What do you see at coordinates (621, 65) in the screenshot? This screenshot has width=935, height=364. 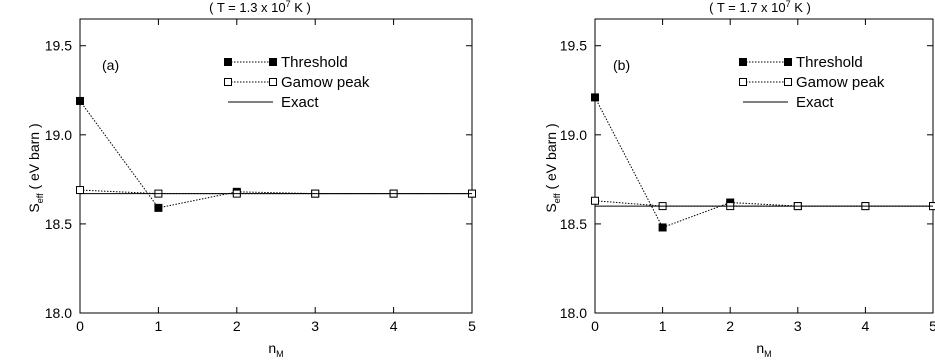 I see `panel-label: (b)` at bounding box center [621, 65].